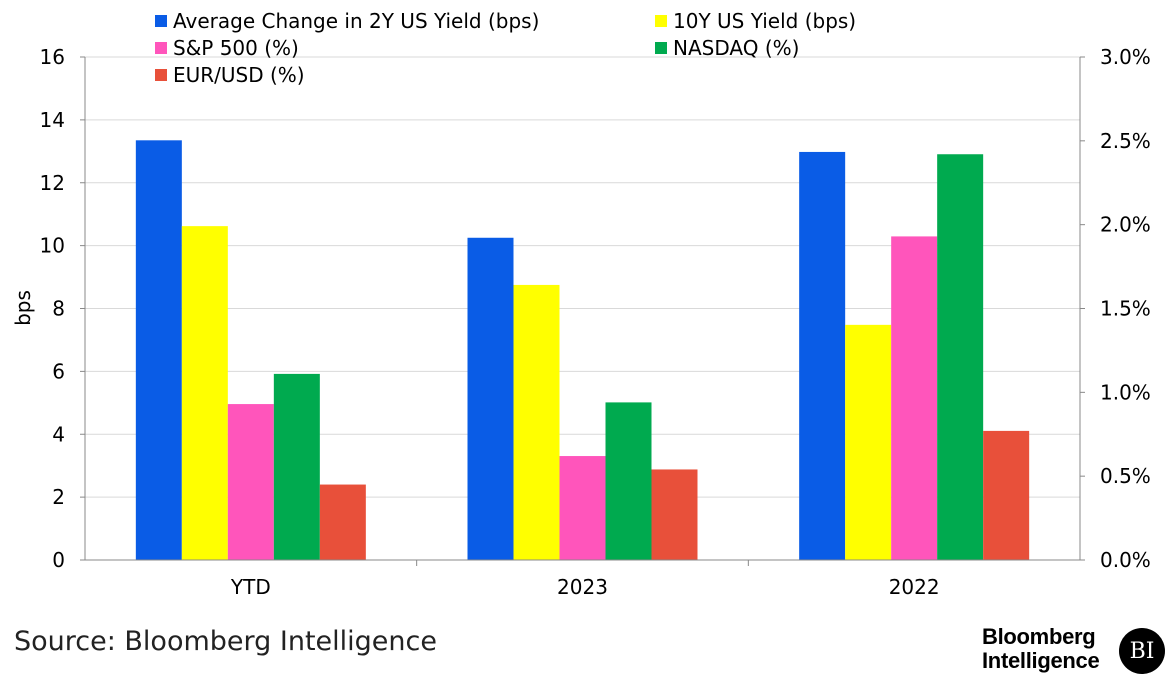  Describe the element at coordinates (239, 75) in the screenshot. I see `legend-label: EUR/USD (%)` at that location.